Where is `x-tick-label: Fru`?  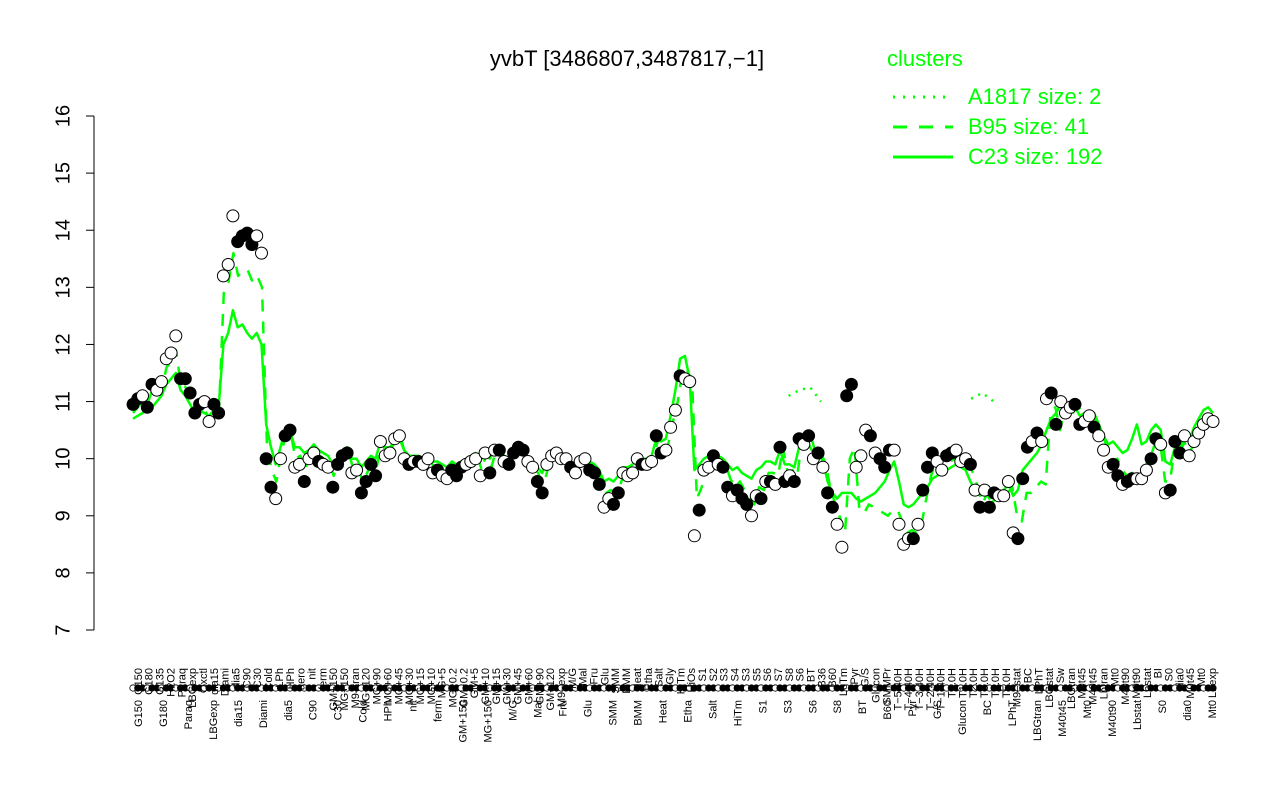 x-tick-label: Fru is located at coordinates (595, 676).